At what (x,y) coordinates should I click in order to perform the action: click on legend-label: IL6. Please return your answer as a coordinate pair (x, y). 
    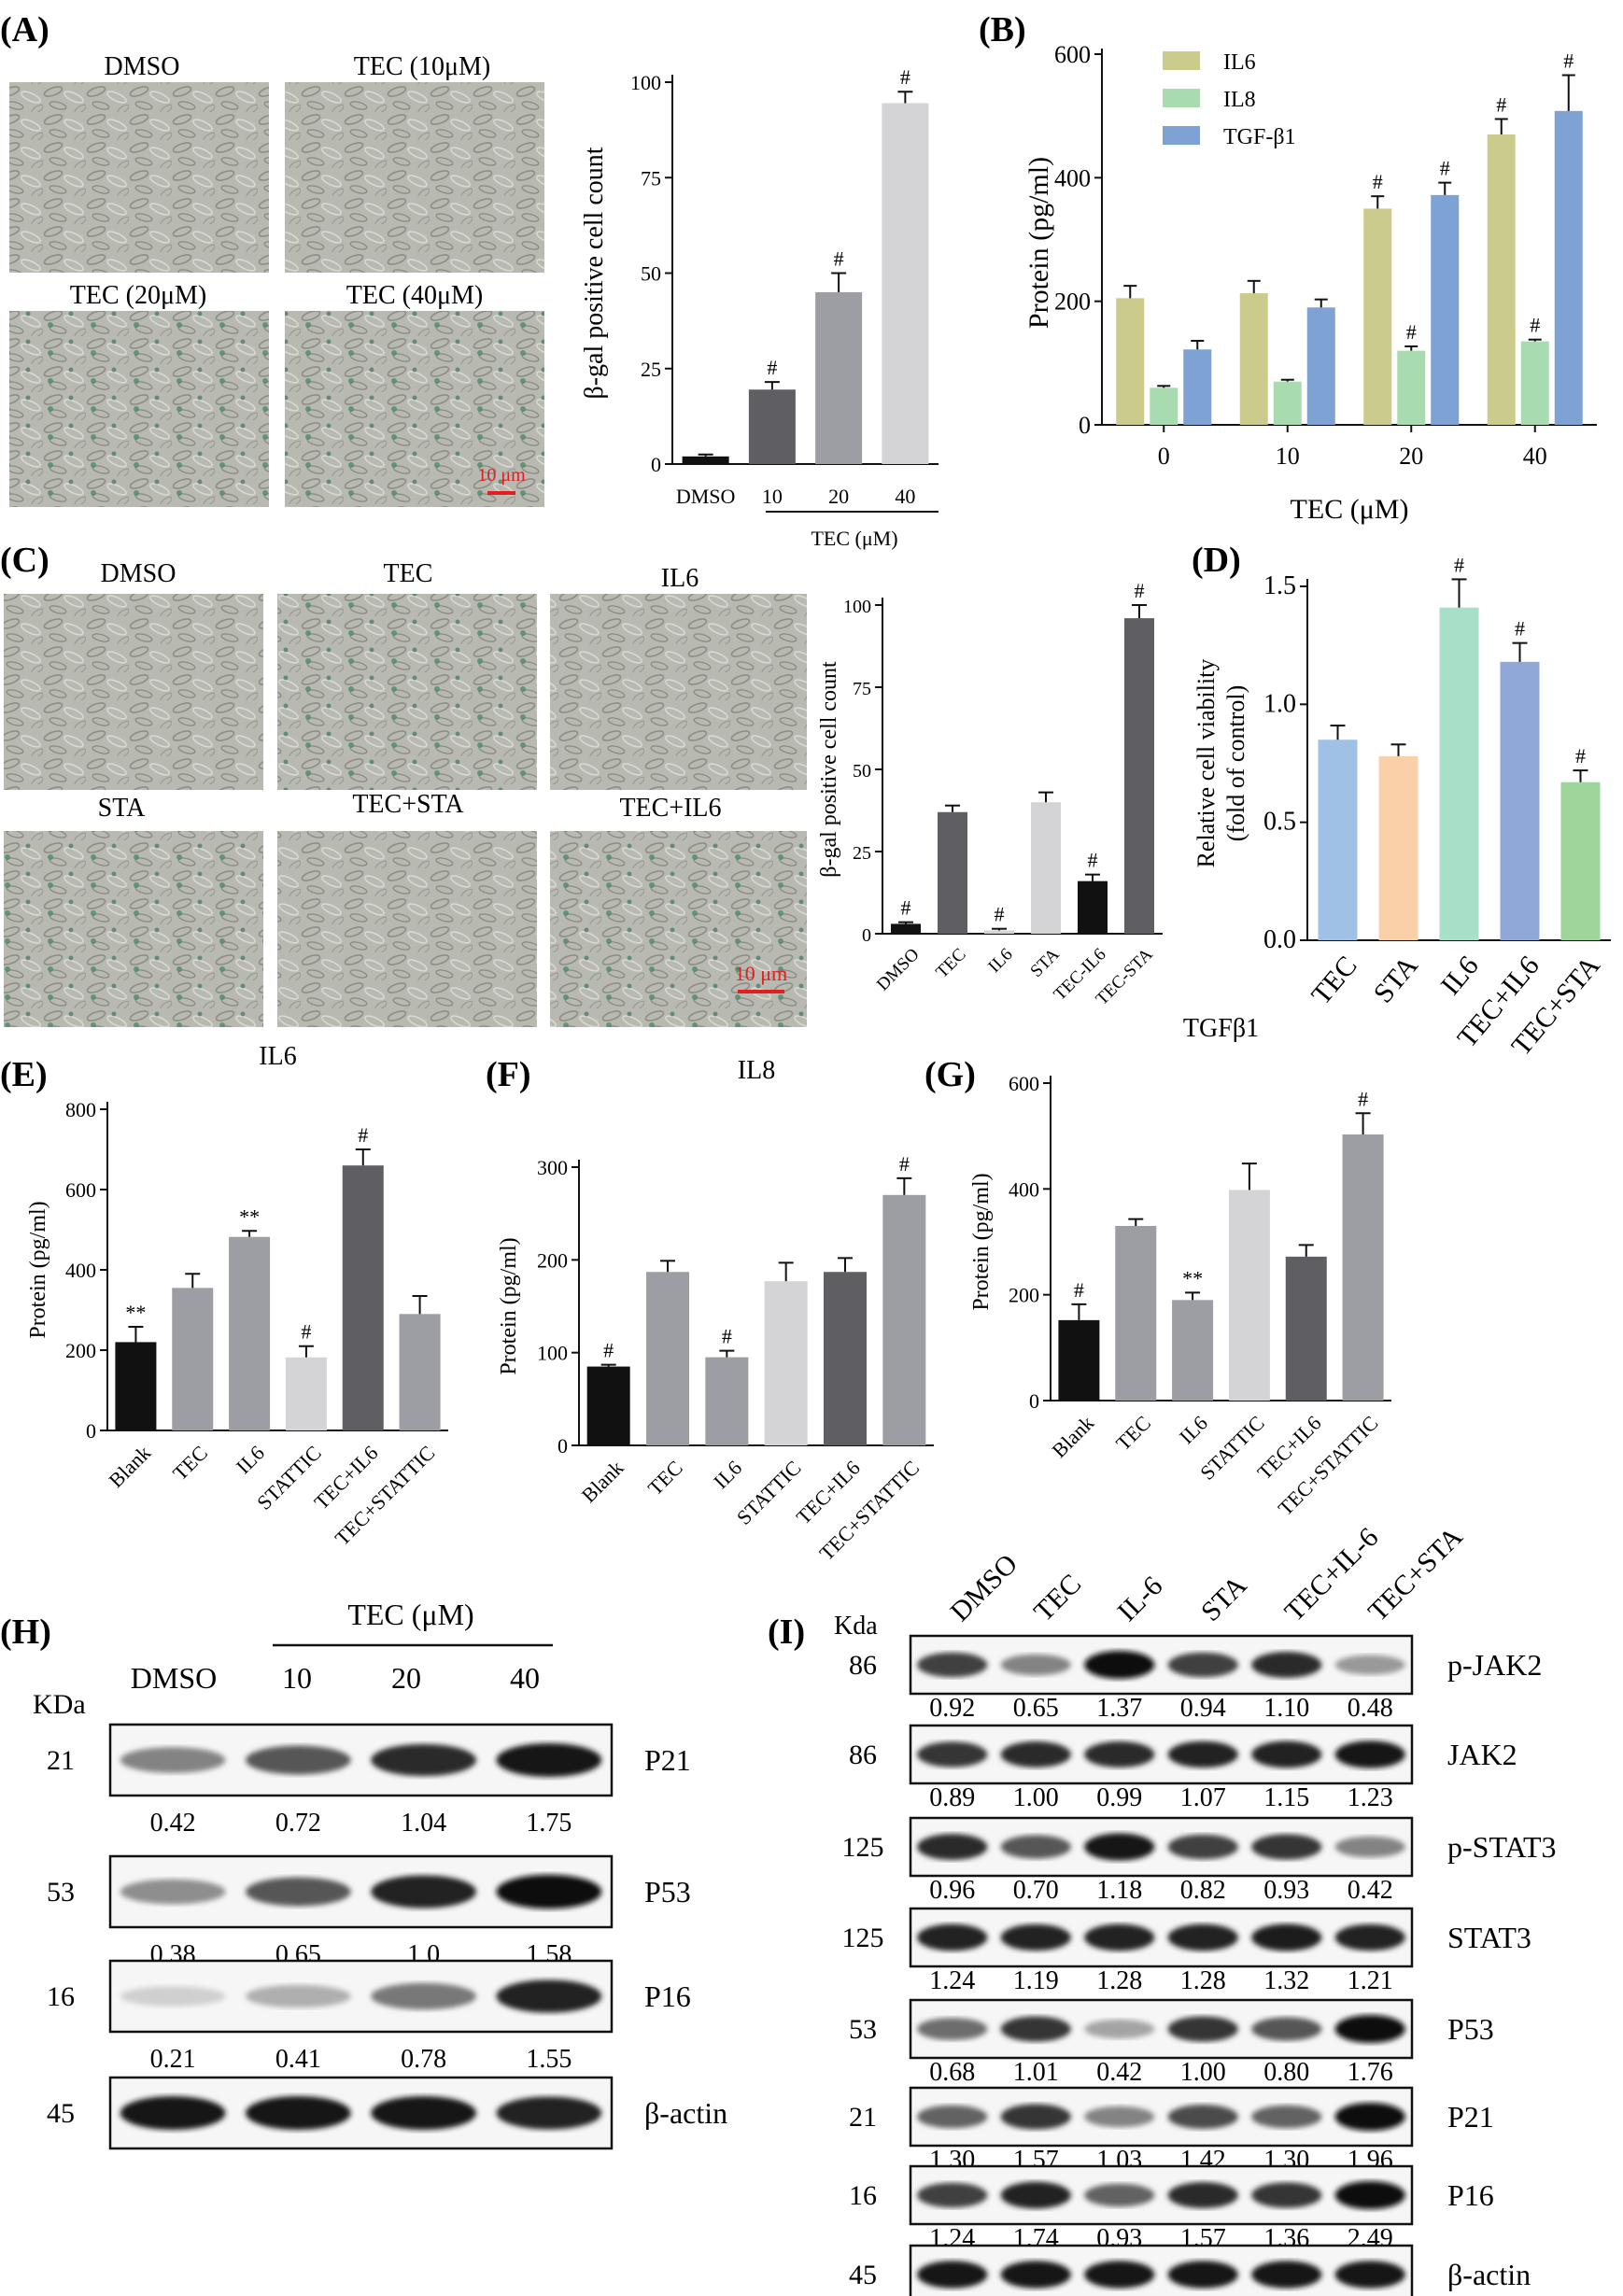
    Looking at the image, I should click on (1239, 63).